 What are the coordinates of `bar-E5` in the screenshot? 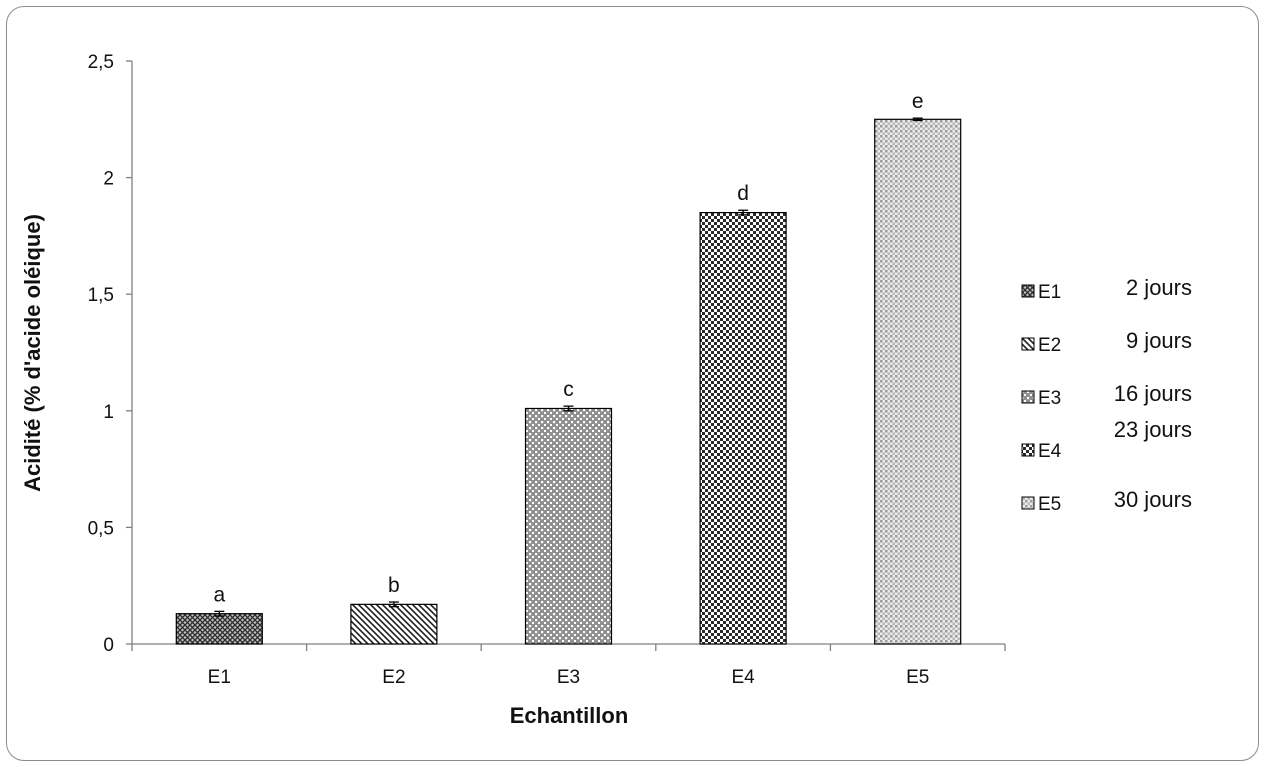 It's located at (918, 381).